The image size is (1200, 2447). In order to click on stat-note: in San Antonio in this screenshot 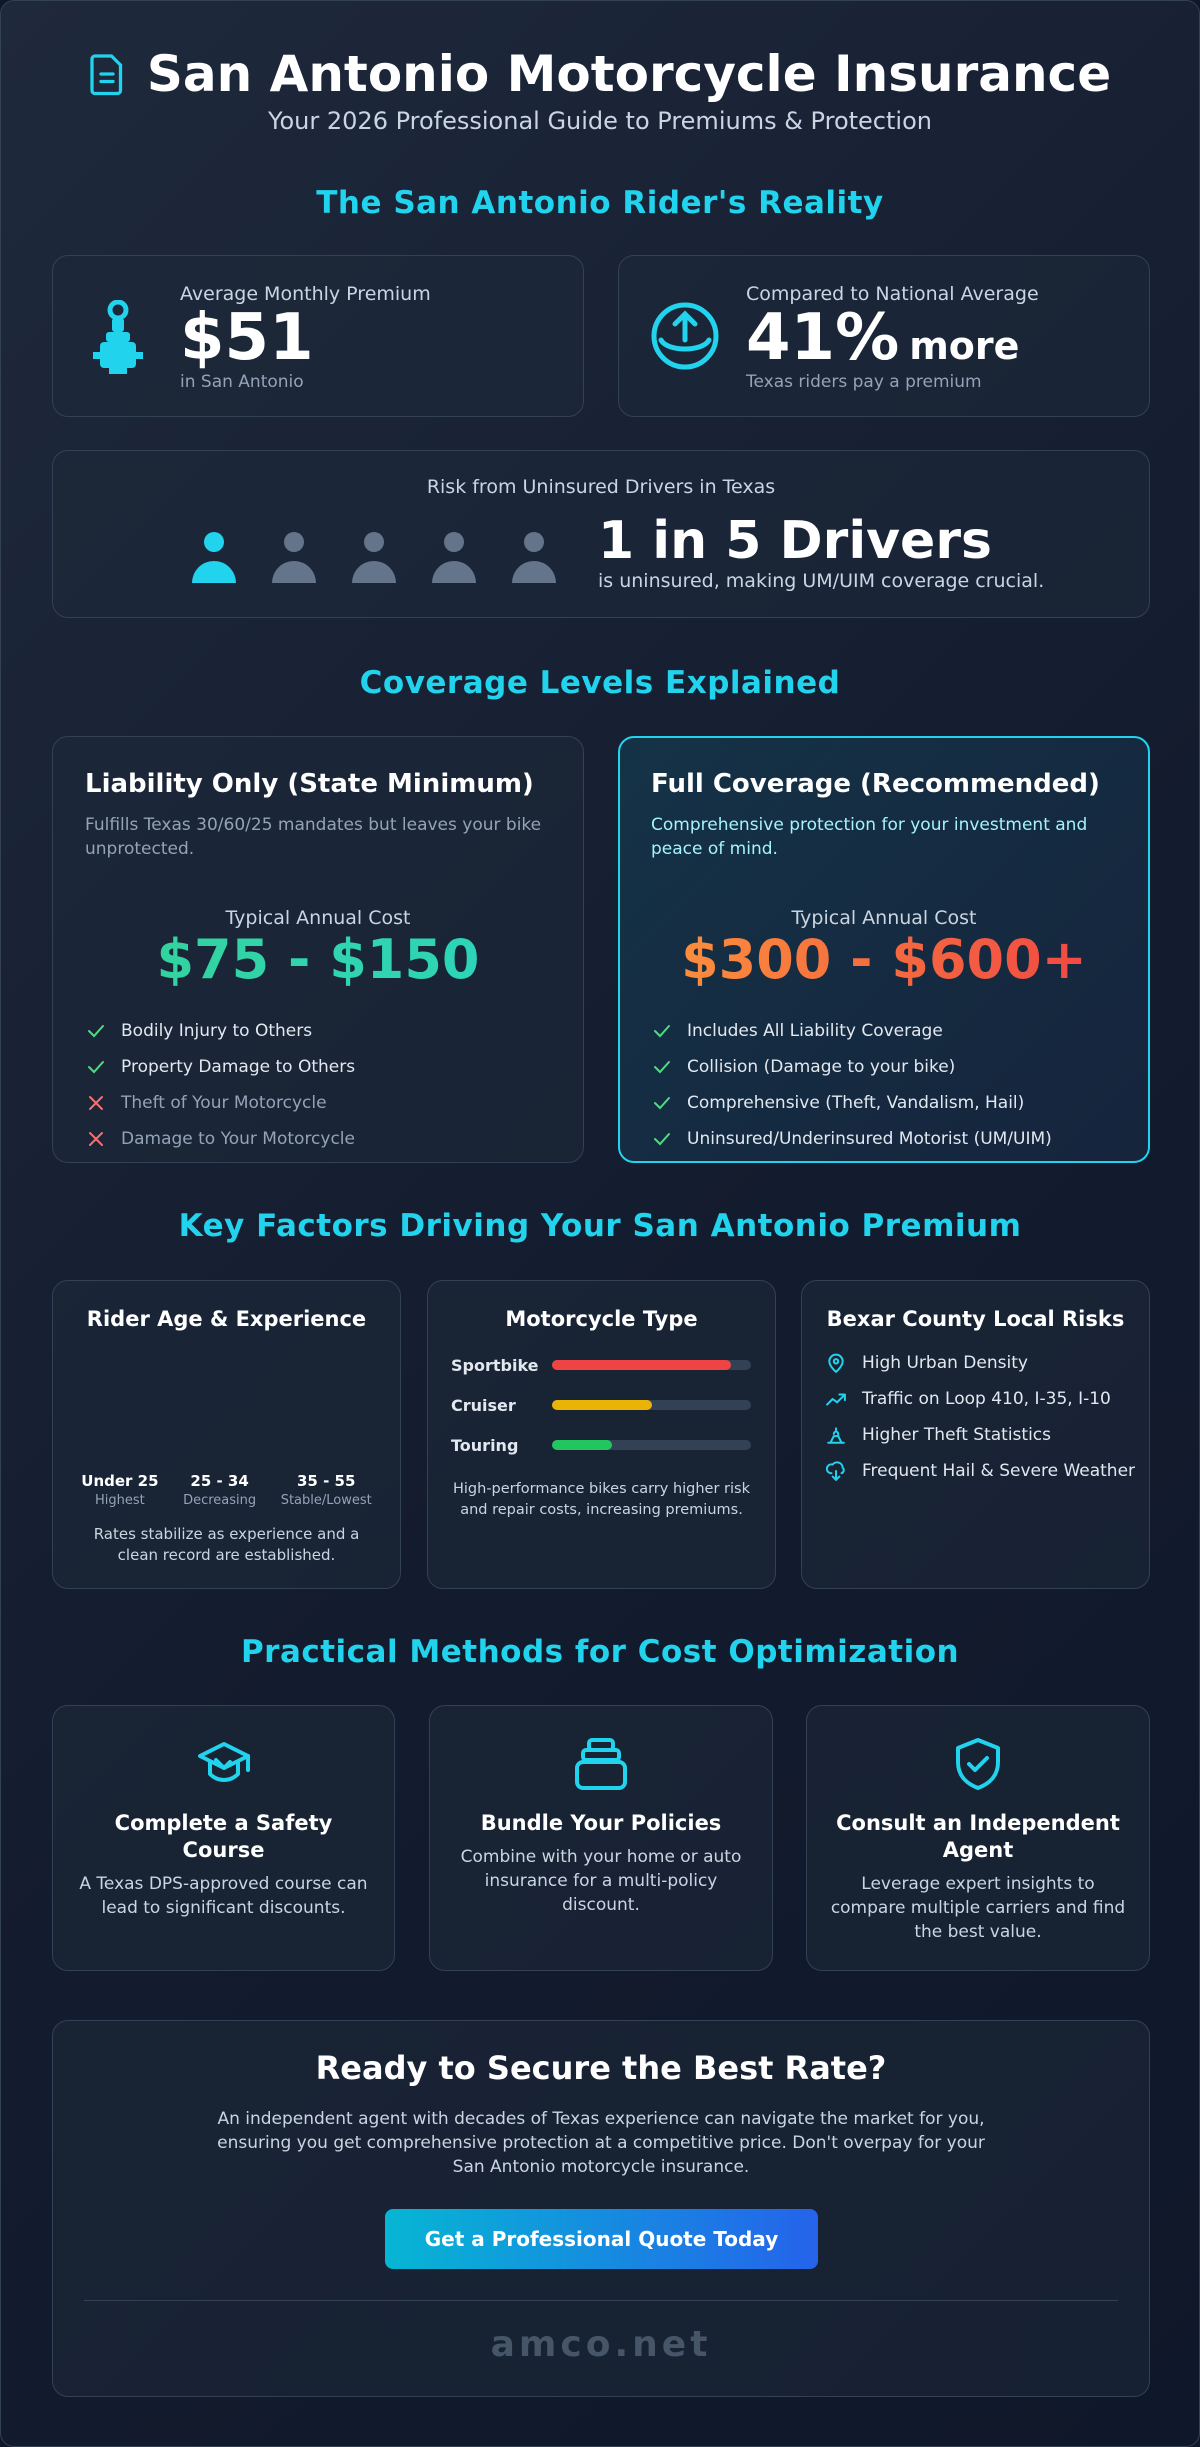, I will do `click(242, 382)`.